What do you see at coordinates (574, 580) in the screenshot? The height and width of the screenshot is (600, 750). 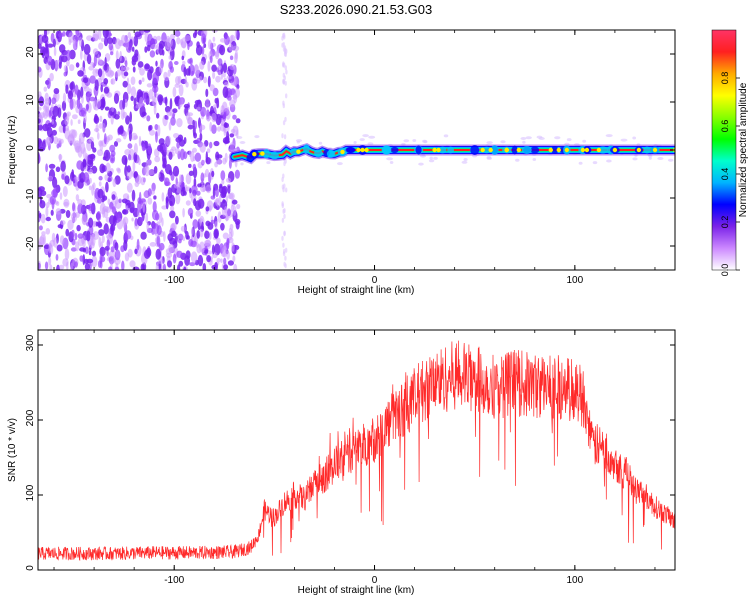 I see `x-tick-label: 100` at bounding box center [574, 580].